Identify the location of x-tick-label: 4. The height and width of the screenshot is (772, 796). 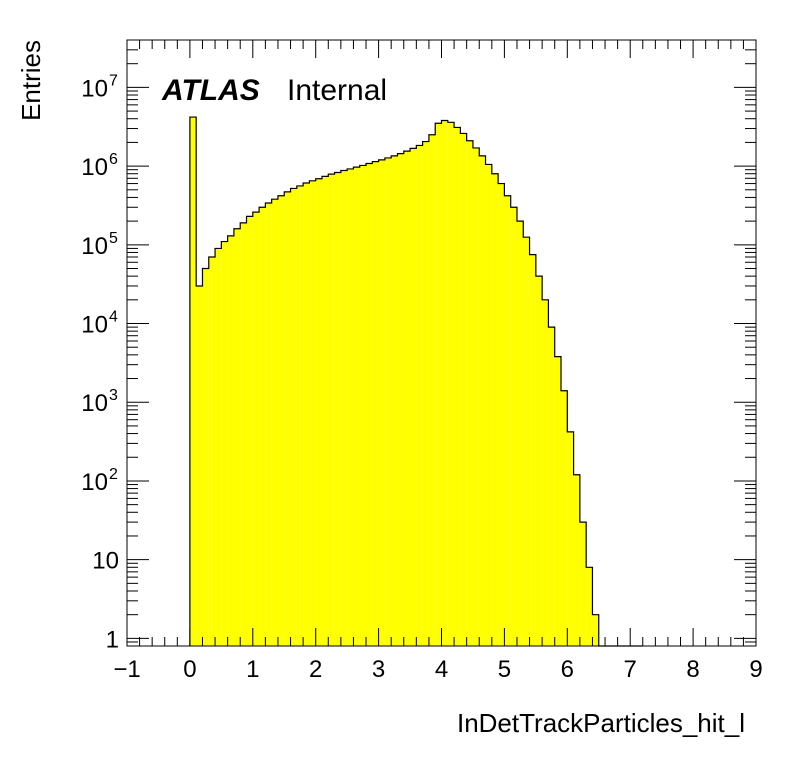
(441, 669).